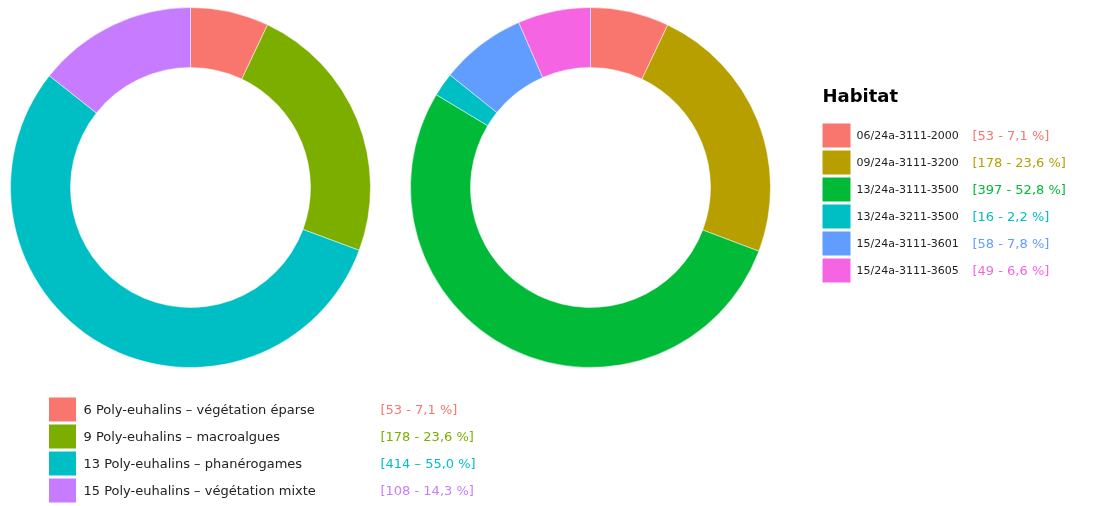  I want to click on legend-label: 06/24a-3111-2000, so click(907, 135).